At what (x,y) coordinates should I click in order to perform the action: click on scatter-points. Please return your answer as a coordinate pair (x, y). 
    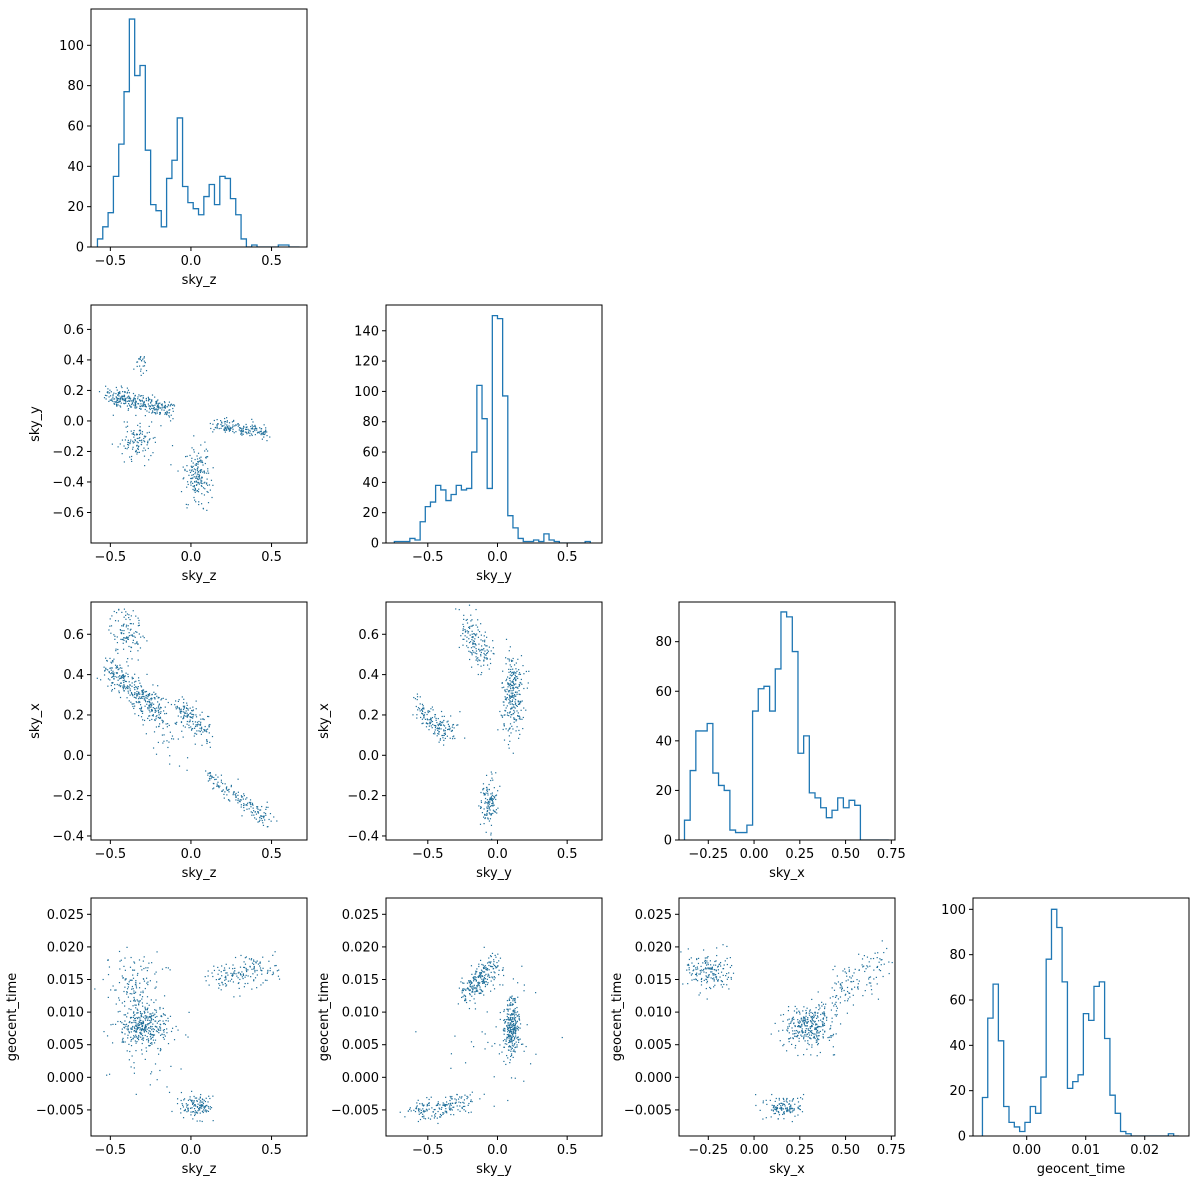
    Looking at the image, I should click on (187, 718).